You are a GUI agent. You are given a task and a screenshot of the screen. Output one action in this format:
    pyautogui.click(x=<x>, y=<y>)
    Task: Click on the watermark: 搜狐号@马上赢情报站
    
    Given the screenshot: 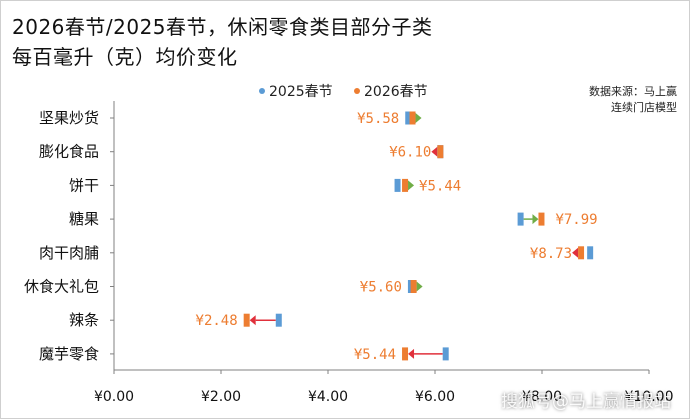 What is the action you would take?
    pyautogui.click(x=586, y=402)
    